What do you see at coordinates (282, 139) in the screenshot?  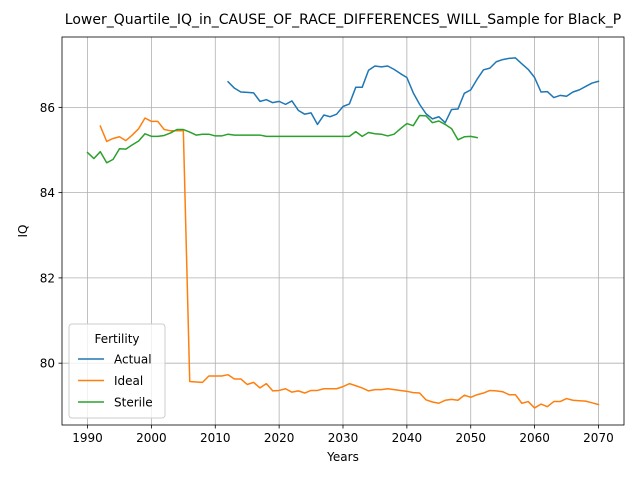 I see `series-line-sterile` at bounding box center [282, 139].